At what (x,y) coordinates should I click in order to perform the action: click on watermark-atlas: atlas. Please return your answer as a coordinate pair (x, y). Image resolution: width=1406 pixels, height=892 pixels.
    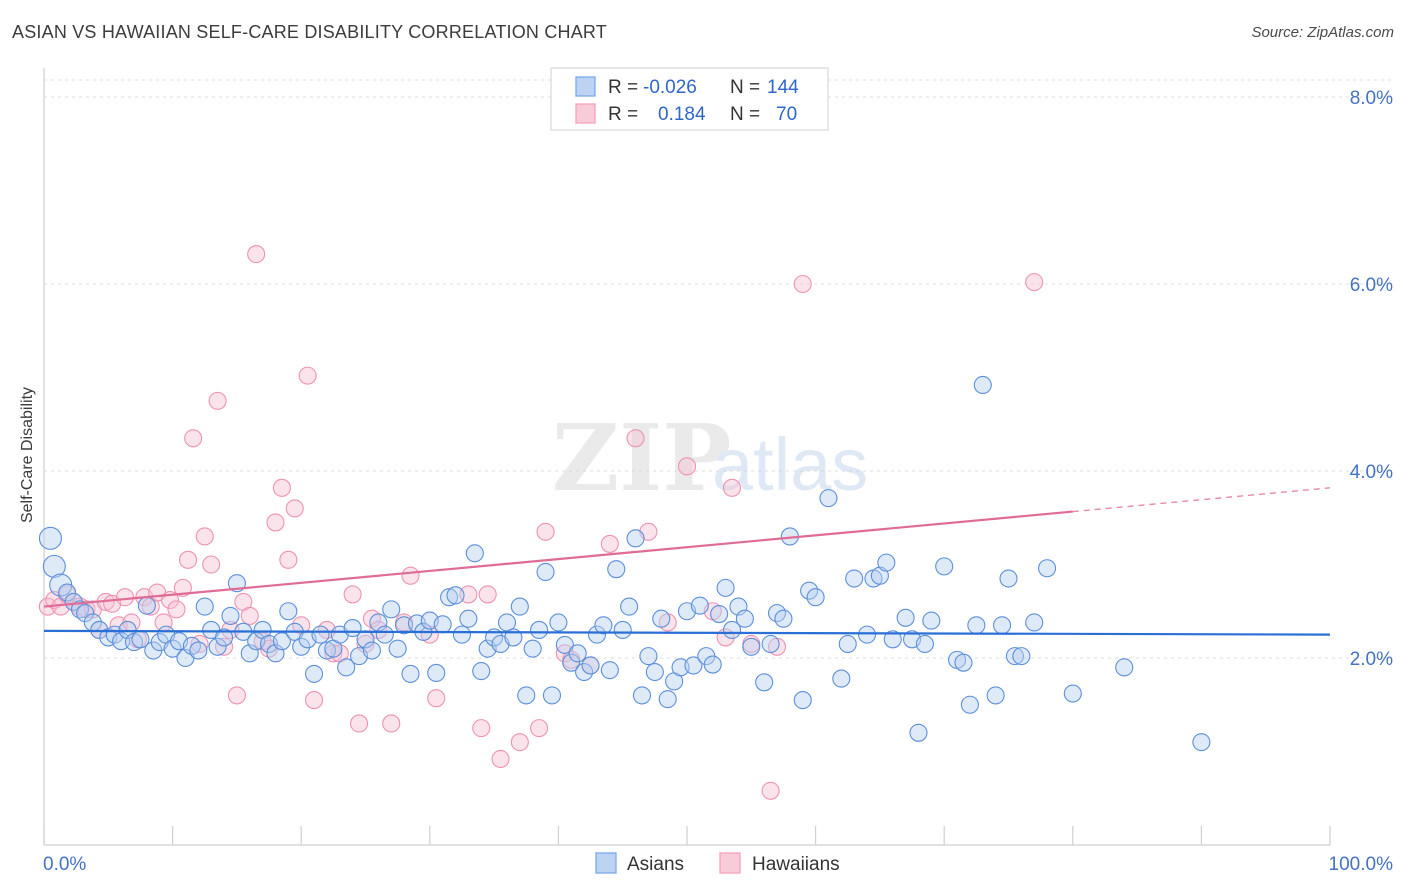
    Looking at the image, I should click on (790, 464).